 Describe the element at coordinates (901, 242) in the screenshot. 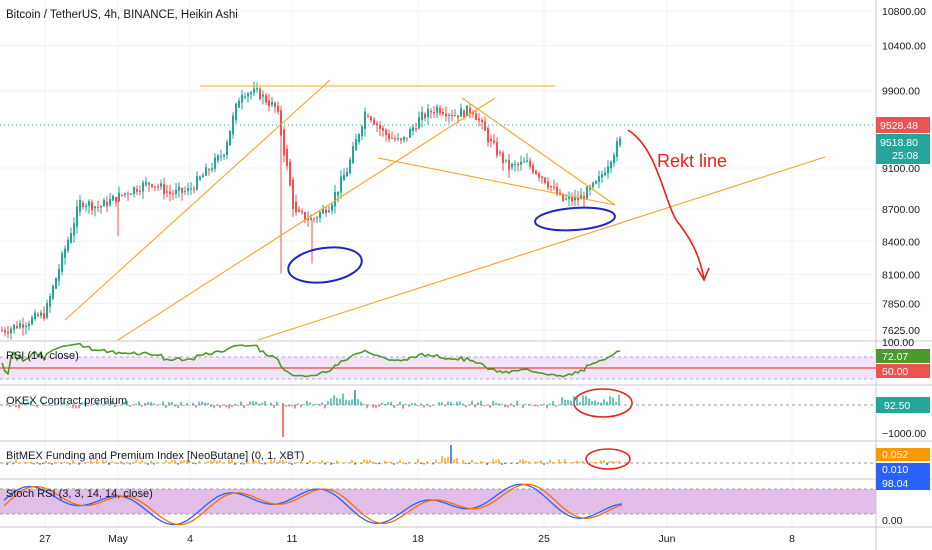

I see `price-axis-label: 8400.00` at that location.